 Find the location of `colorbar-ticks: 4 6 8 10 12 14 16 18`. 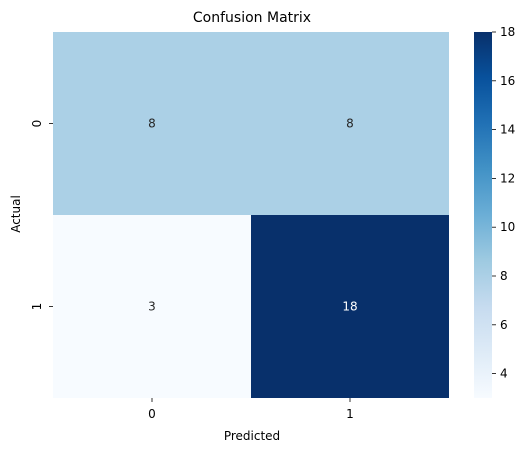

colorbar-ticks: 4 6 8 10 12 14 16 18 is located at coordinates (503, 203).